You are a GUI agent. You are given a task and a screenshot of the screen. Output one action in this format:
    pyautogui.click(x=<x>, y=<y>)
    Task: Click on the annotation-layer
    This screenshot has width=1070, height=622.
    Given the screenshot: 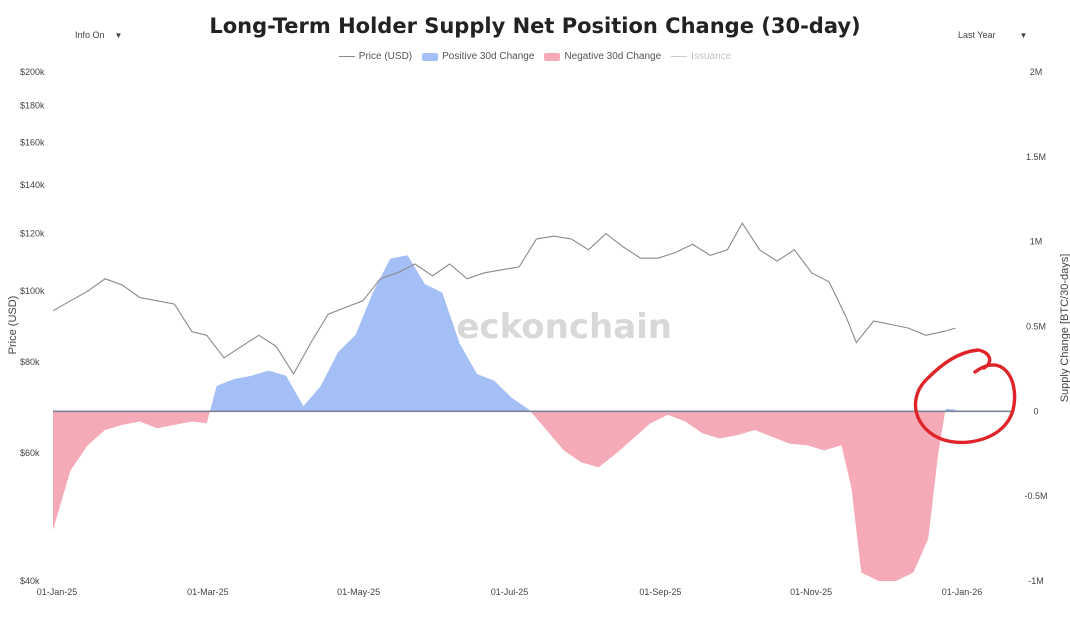 What is the action you would take?
    pyautogui.click(x=965, y=396)
    